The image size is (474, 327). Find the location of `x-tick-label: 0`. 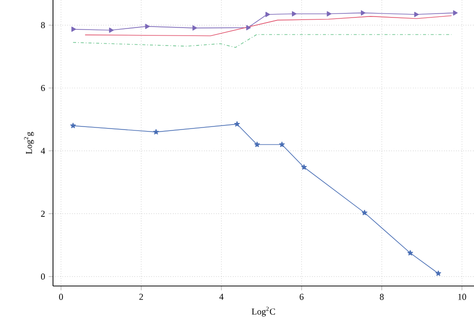

x-tick-label: 0 is located at coordinates (61, 297).